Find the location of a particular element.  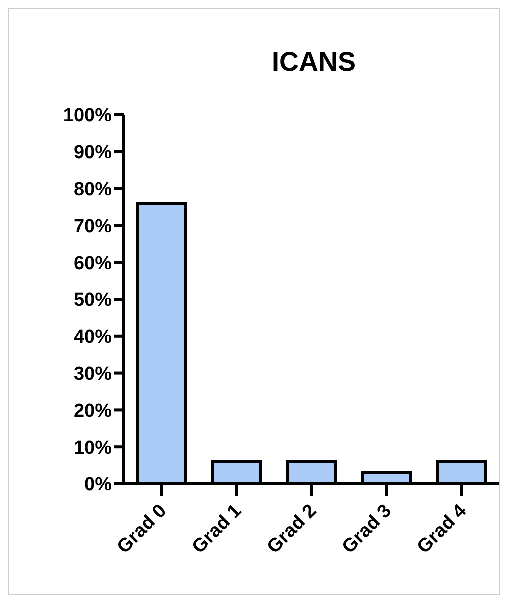

y-tick-label: 80% is located at coordinates (93, 190).